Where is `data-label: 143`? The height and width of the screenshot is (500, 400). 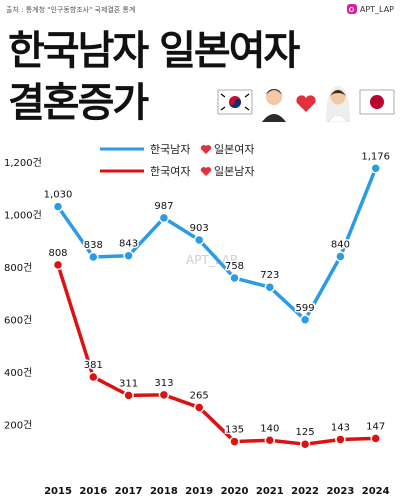
data-label: 143 is located at coordinates (340, 427).